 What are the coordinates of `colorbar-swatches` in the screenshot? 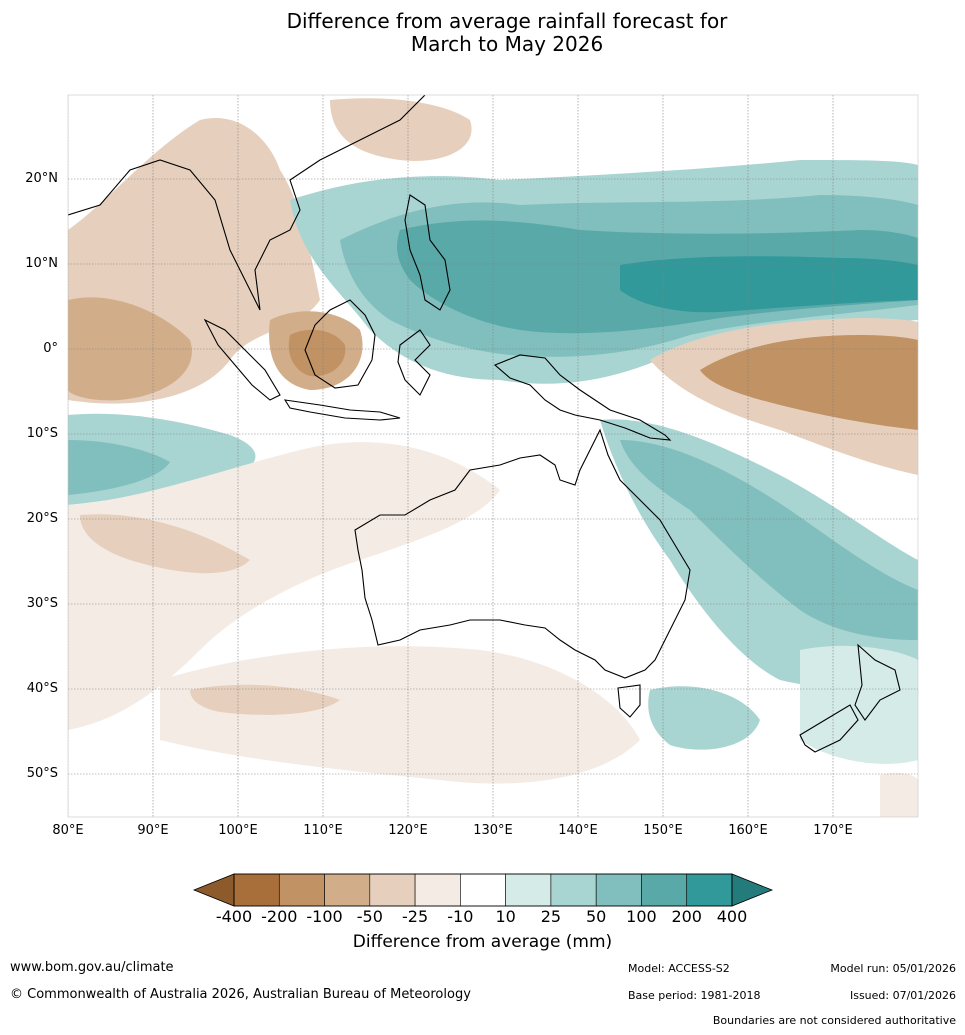 It's located at (483, 890).